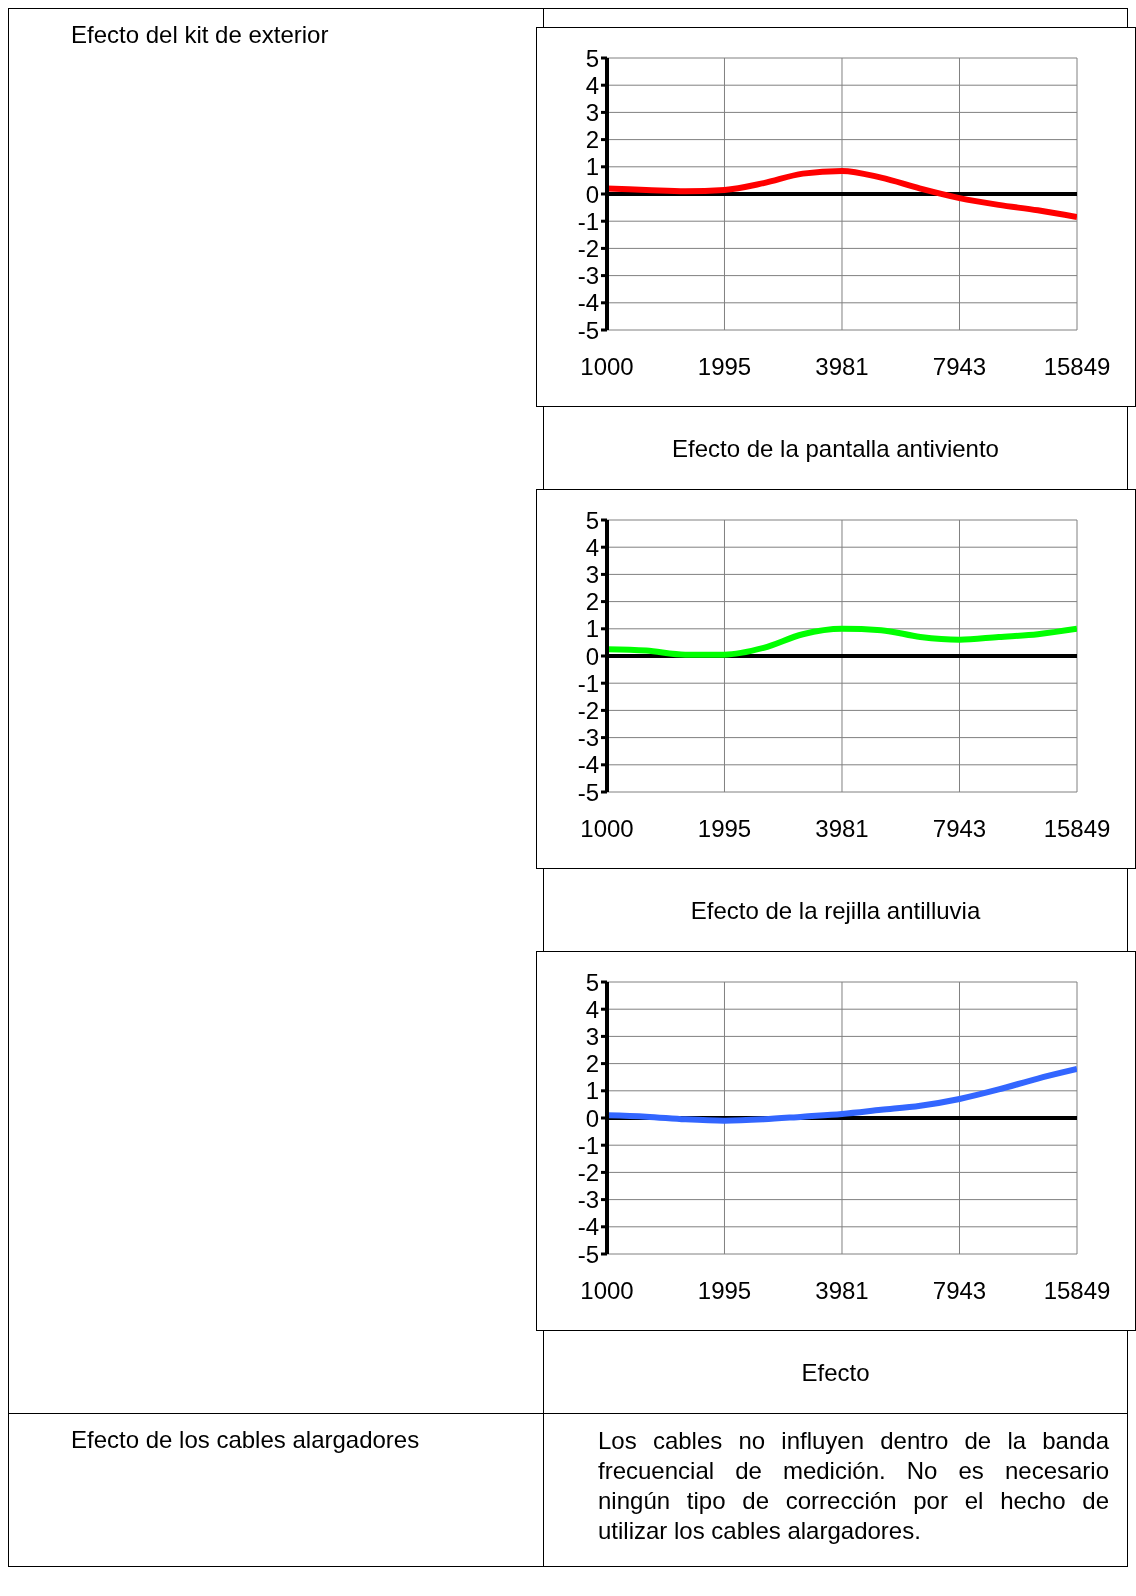 The width and height of the screenshot is (1136, 1596). I want to click on text: Efecto, so click(835, 1373).